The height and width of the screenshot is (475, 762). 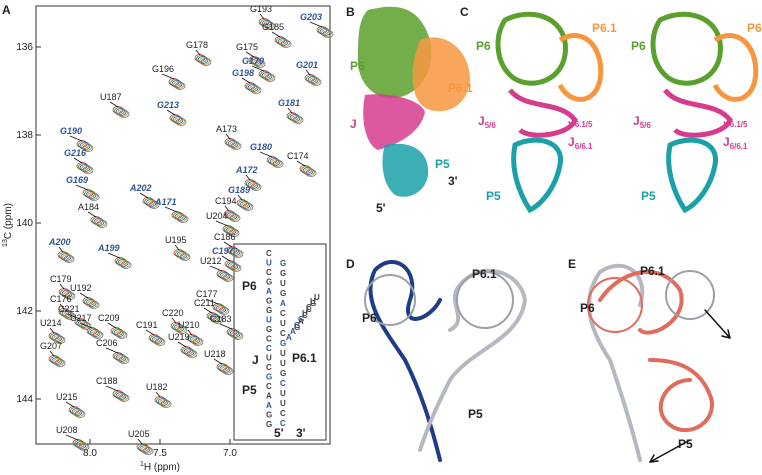 I want to click on nucleotide: C, so click(x=269, y=272).